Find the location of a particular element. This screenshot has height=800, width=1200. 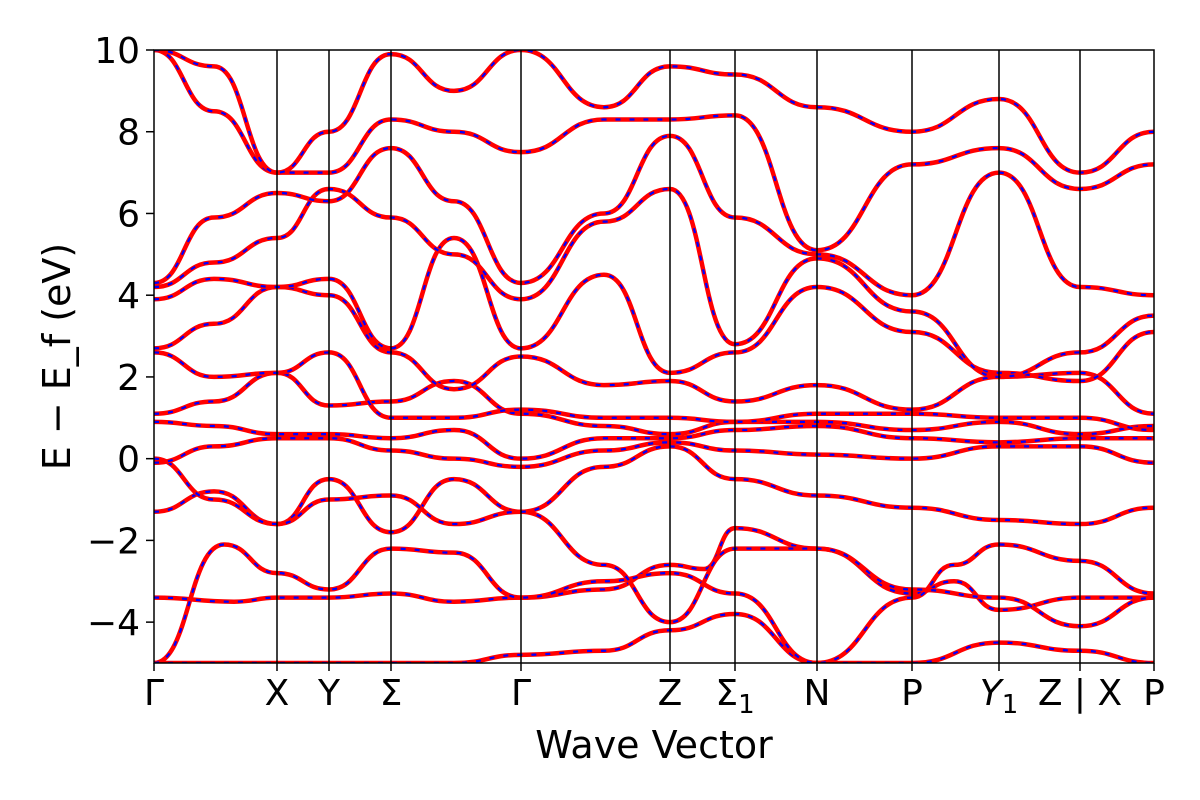

y-tick-label: 4 is located at coordinates (128, 296).